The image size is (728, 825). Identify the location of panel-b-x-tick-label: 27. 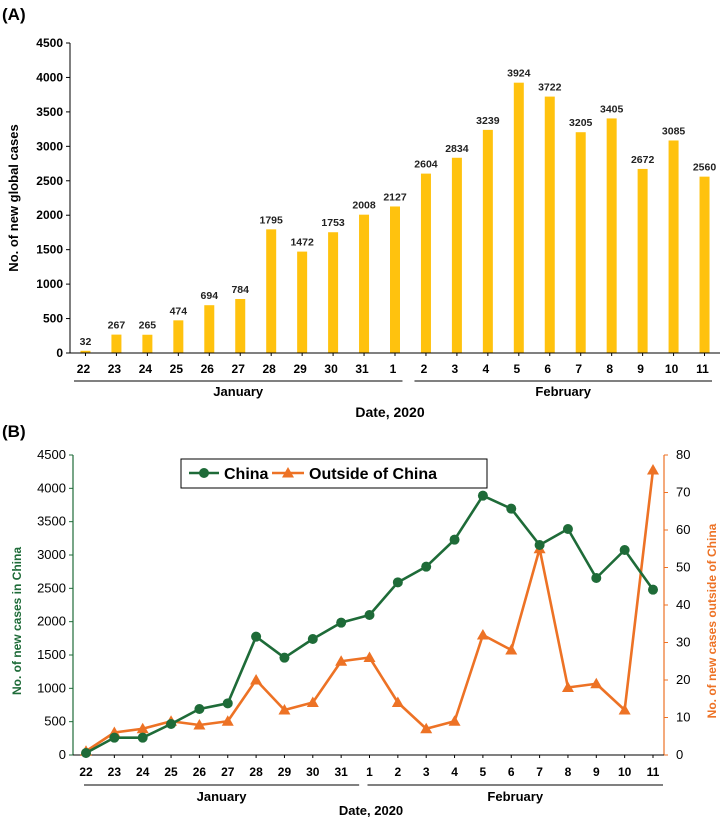
(228, 772).